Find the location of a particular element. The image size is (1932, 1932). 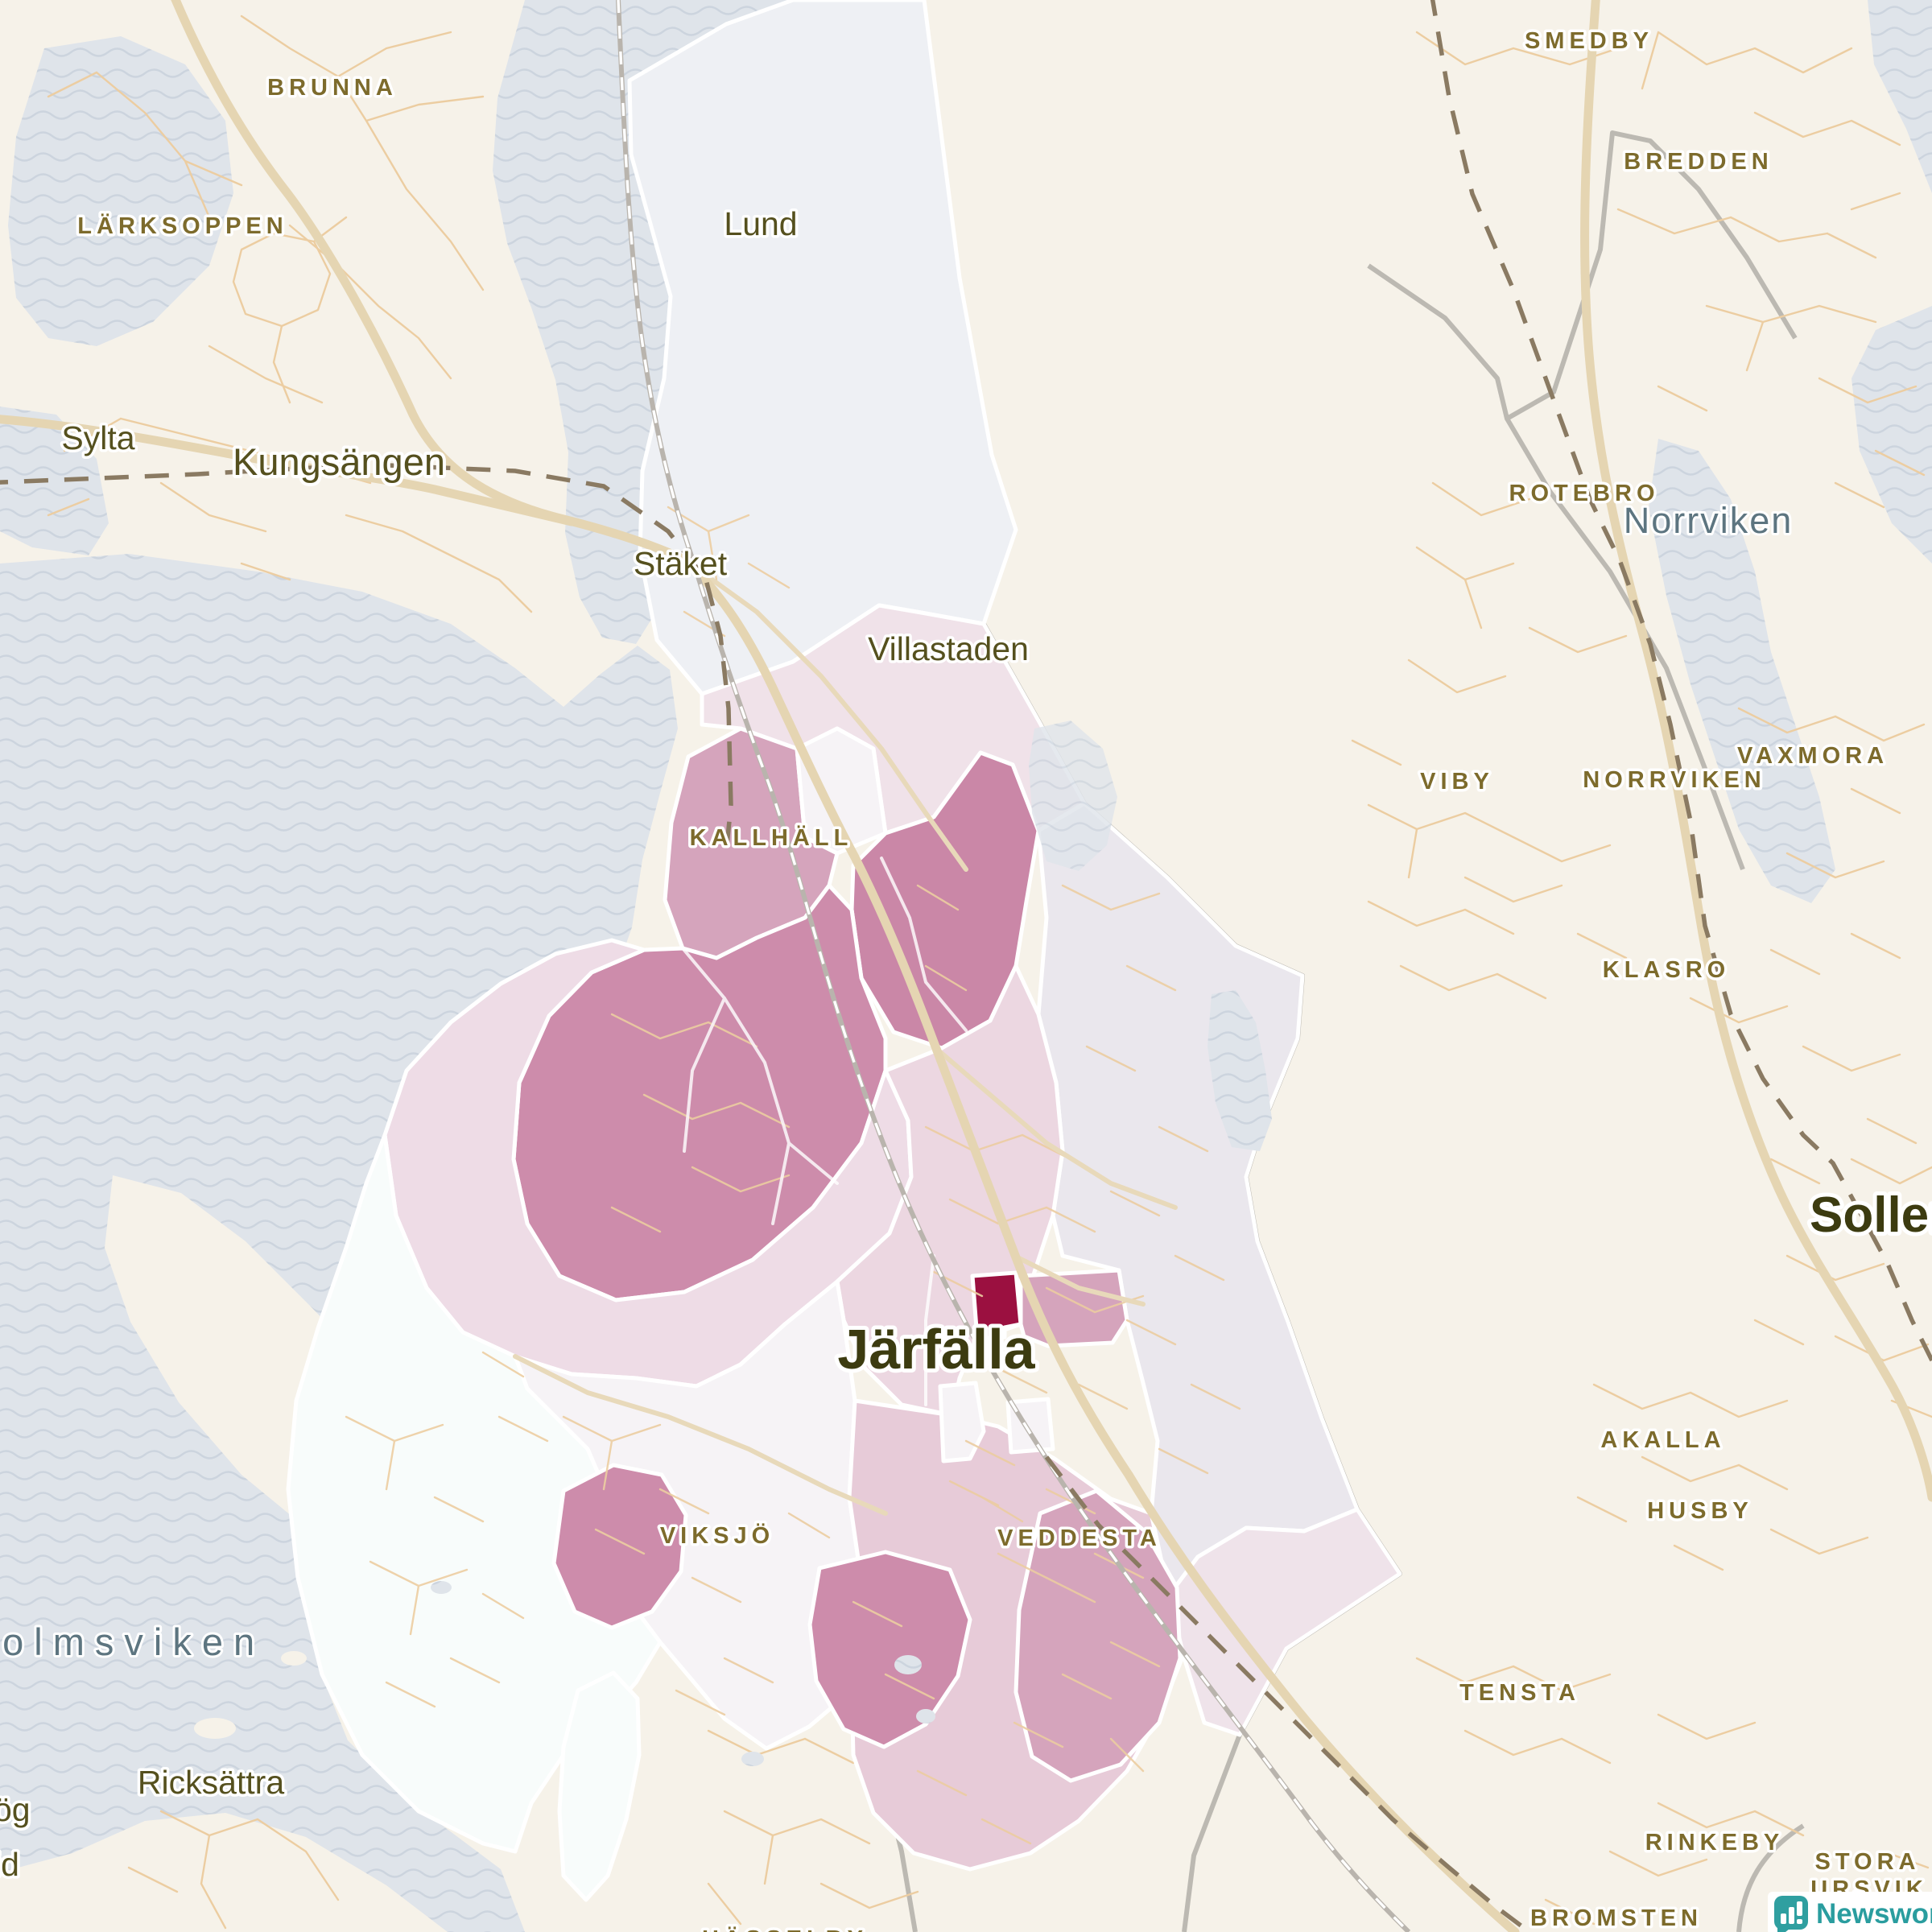

logo-wordmark: Newsworthy is located at coordinates (1874, 1914).